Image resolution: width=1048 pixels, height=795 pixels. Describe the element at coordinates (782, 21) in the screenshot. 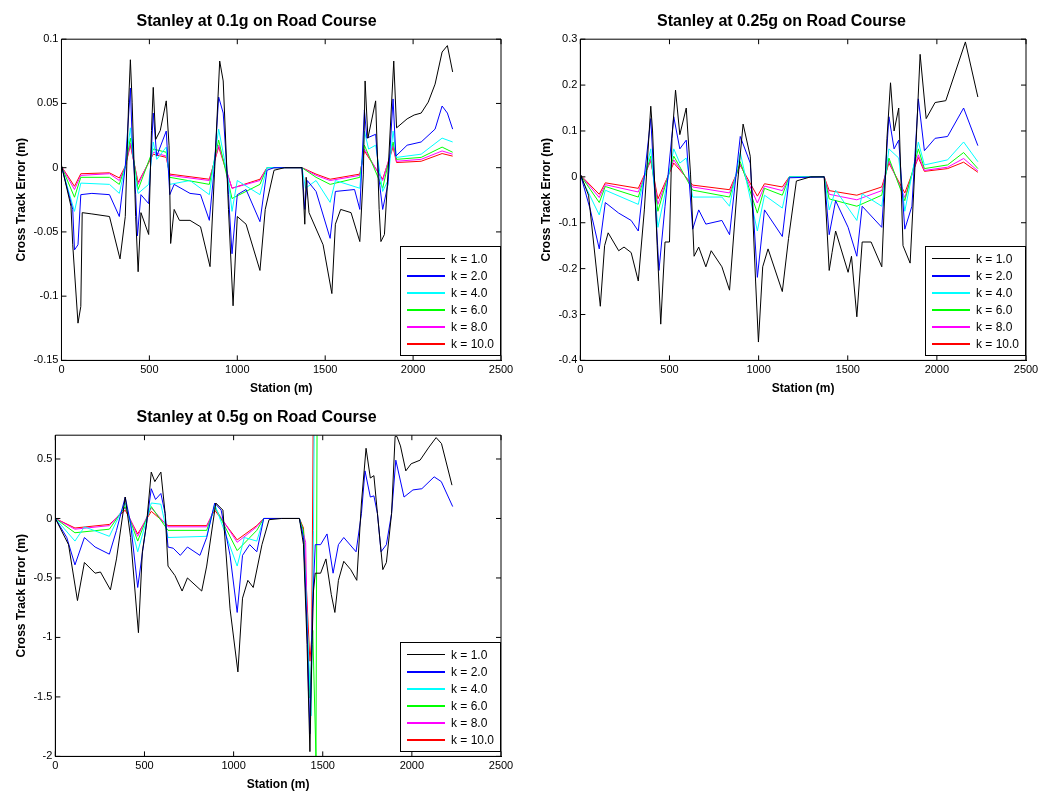

I see `chart-title: Stanley at 0.25g on Road Course` at that location.